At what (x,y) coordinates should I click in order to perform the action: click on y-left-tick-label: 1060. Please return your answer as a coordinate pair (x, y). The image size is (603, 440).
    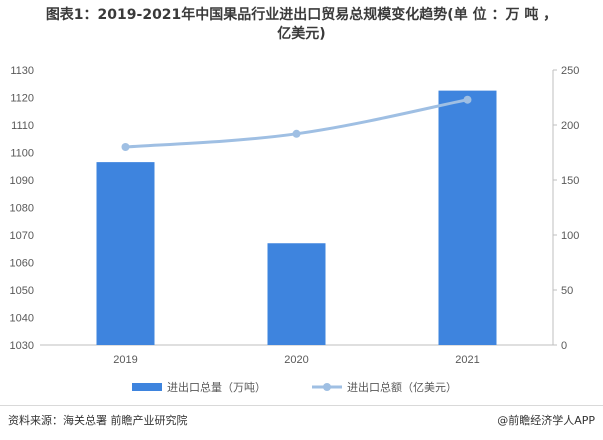
    Looking at the image, I should click on (22, 264).